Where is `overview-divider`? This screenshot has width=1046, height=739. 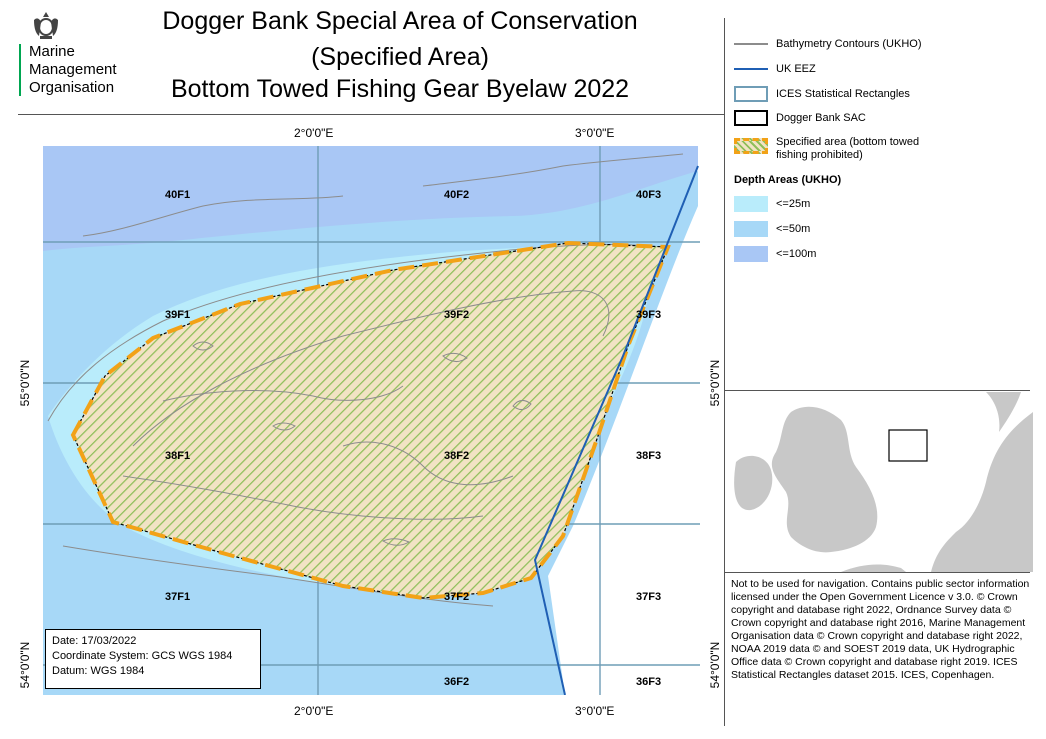 overview-divider is located at coordinates (877, 390).